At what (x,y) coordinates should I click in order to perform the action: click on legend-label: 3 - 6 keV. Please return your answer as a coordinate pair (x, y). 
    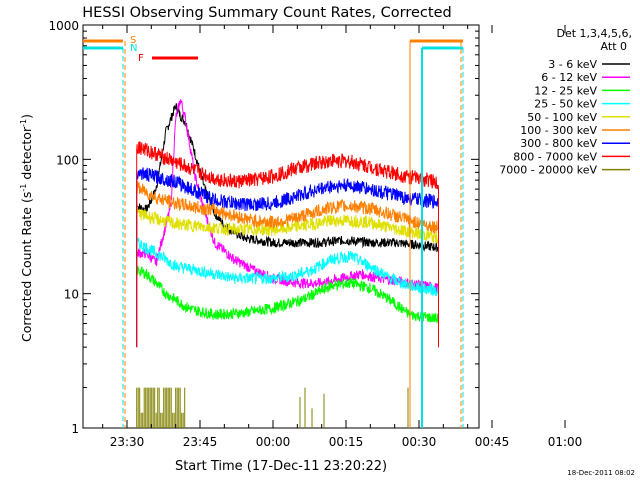
    Looking at the image, I should click on (572, 64).